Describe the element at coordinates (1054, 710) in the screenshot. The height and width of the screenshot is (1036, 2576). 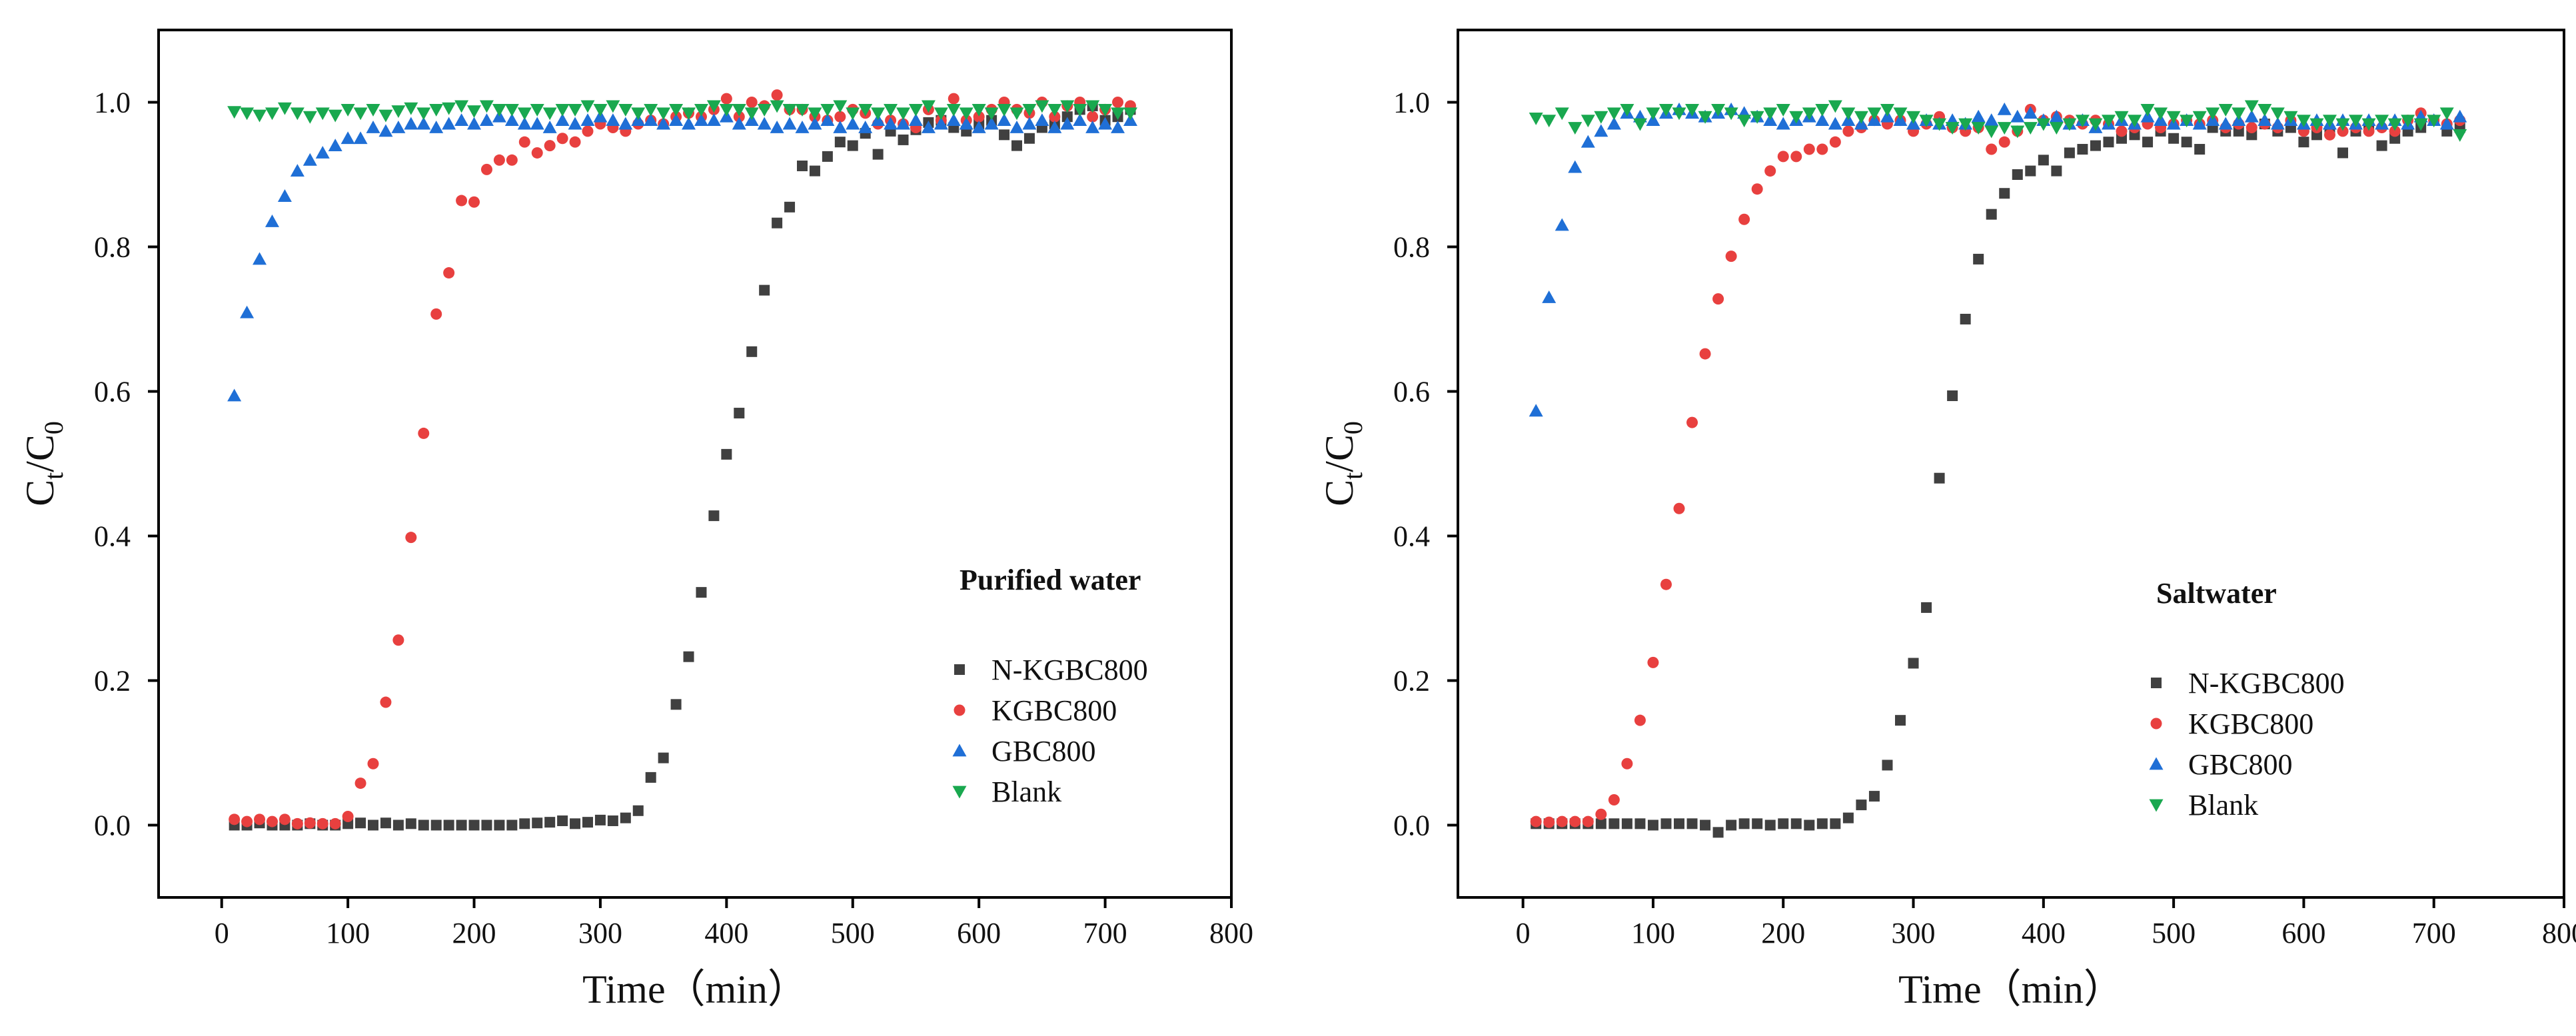
I see `legend-label: KGBC800` at that location.